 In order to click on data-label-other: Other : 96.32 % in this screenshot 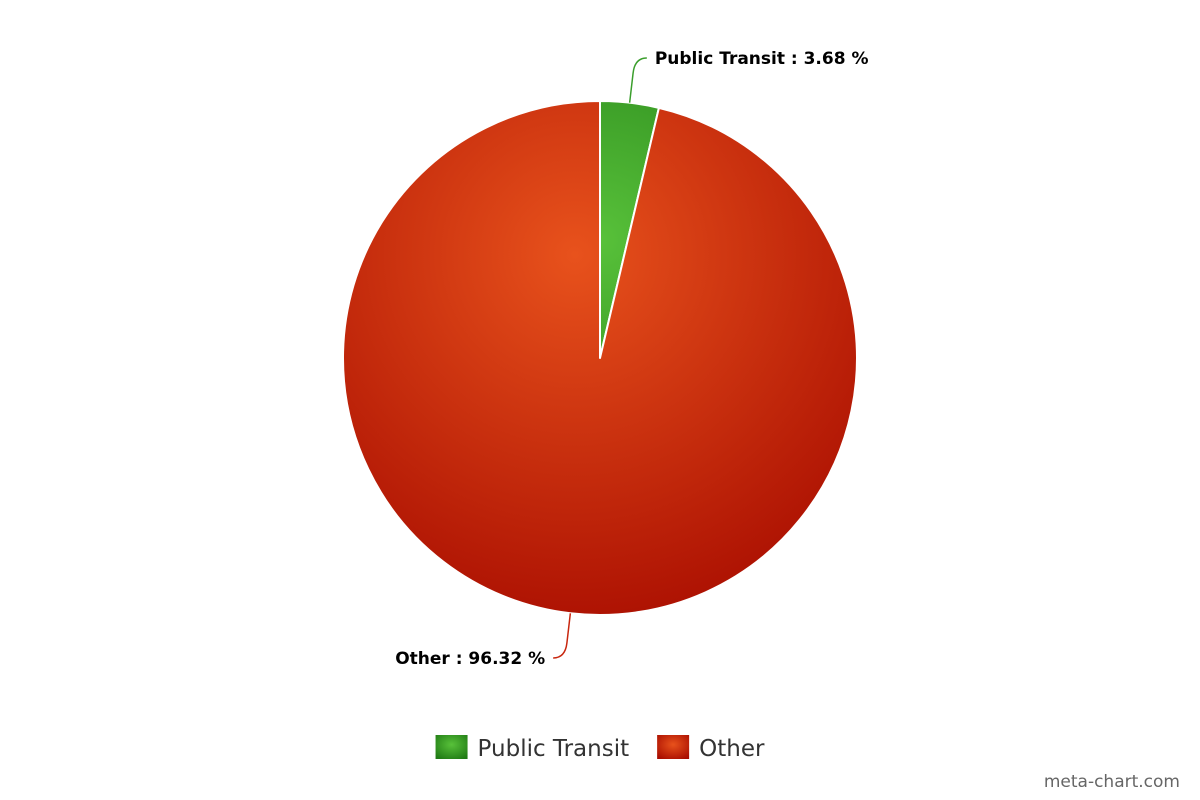, I will do `click(470, 659)`.